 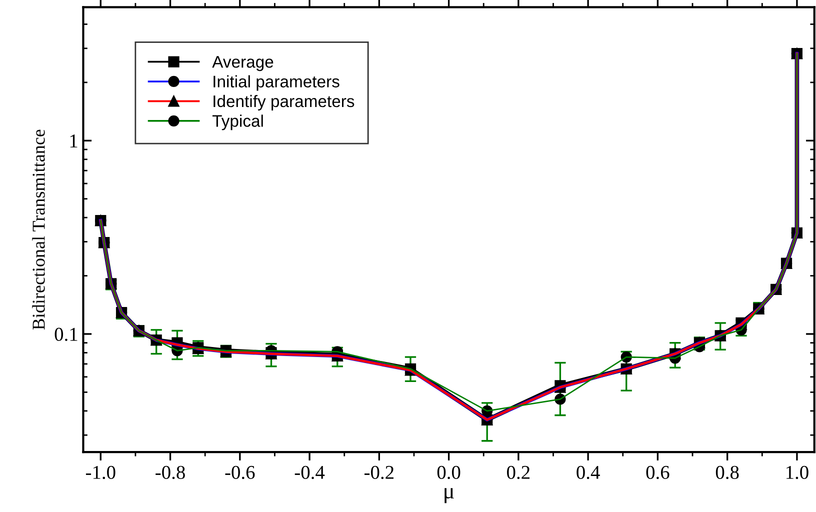 I want to click on y-axis-title: Bidirectional Transmittance, so click(x=38, y=230).